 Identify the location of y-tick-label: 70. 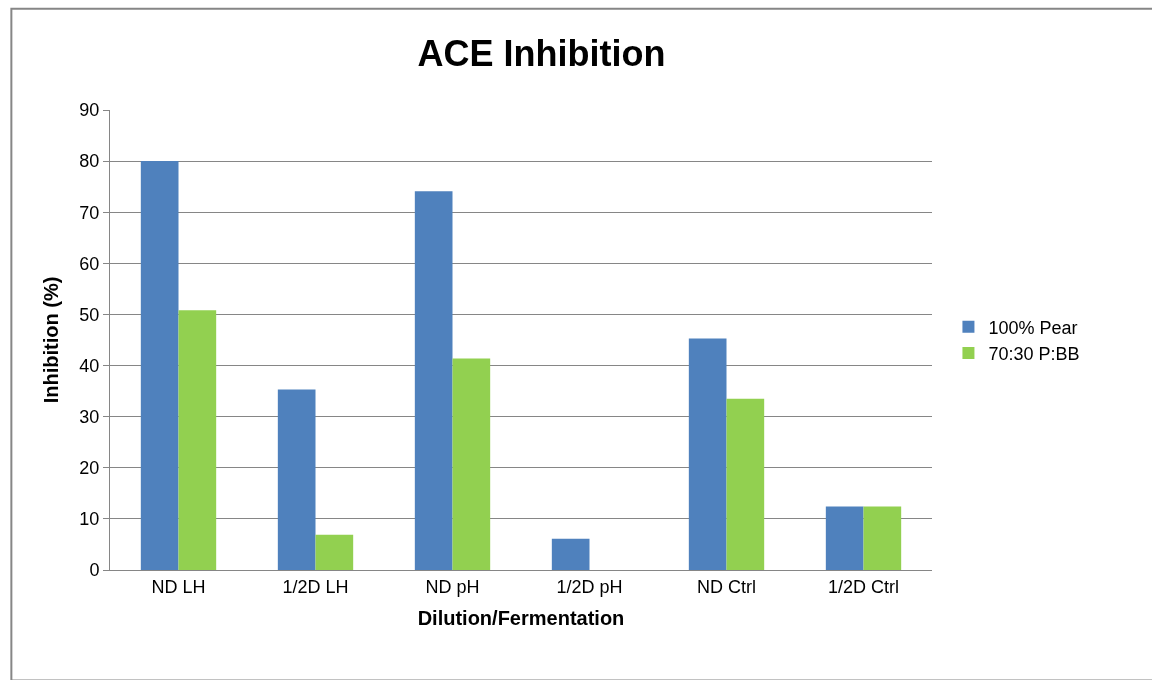
(89, 212).